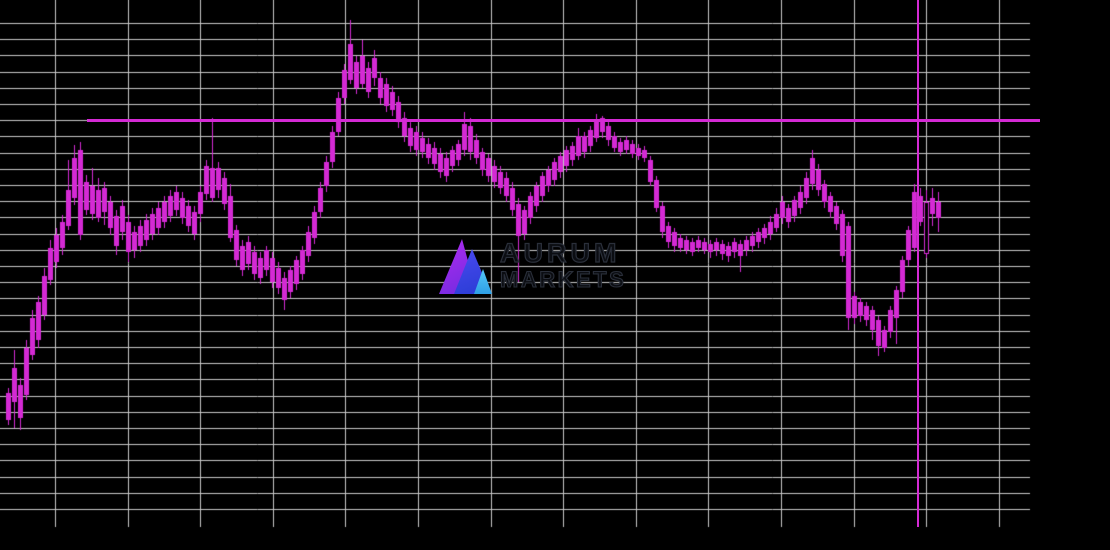 This screenshot has width=1110, height=550. What do you see at coordinates (918, 263) in the screenshot?
I see `vertical-marker-line` at bounding box center [918, 263].